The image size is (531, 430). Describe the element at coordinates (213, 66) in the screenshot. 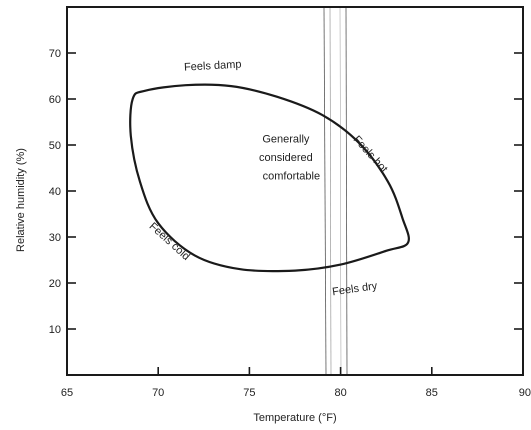

I see `annotation-label: Feels damp` at that location.